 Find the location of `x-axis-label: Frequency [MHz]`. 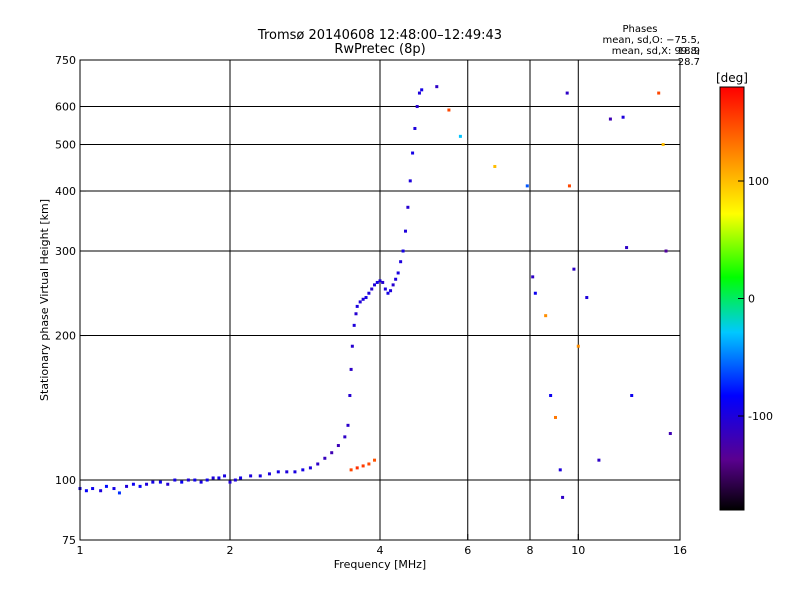

x-axis-label: Frequency [MHz] is located at coordinates (380, 564).